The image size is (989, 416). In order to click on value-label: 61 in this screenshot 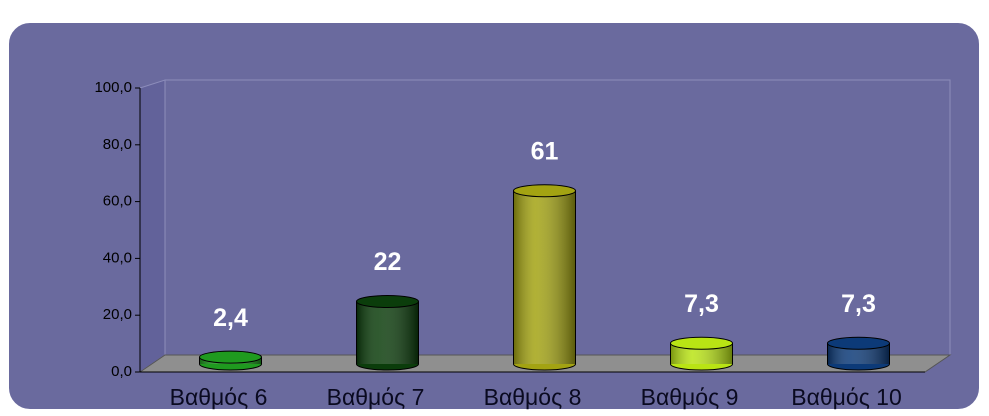, I will do `click(545, 151)`.